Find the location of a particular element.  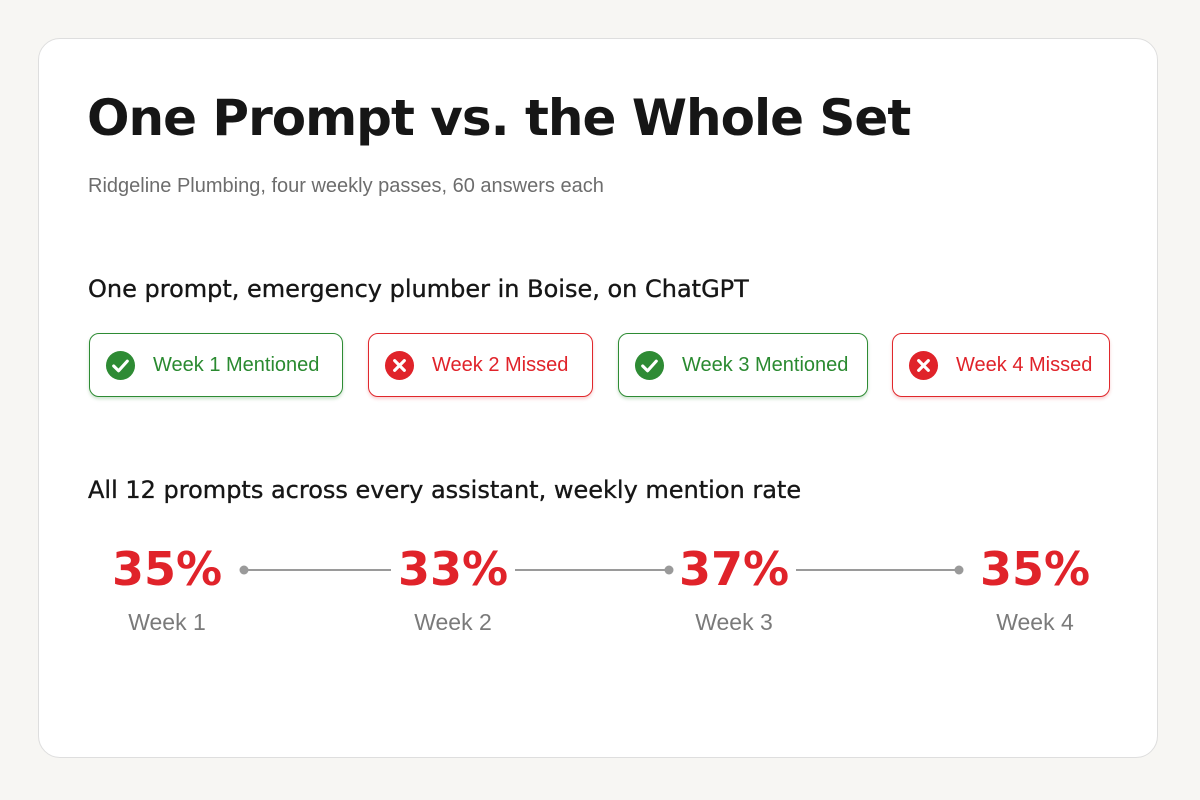

week-1-rate: 35% Week 1 is located at coordinates (167, 587).